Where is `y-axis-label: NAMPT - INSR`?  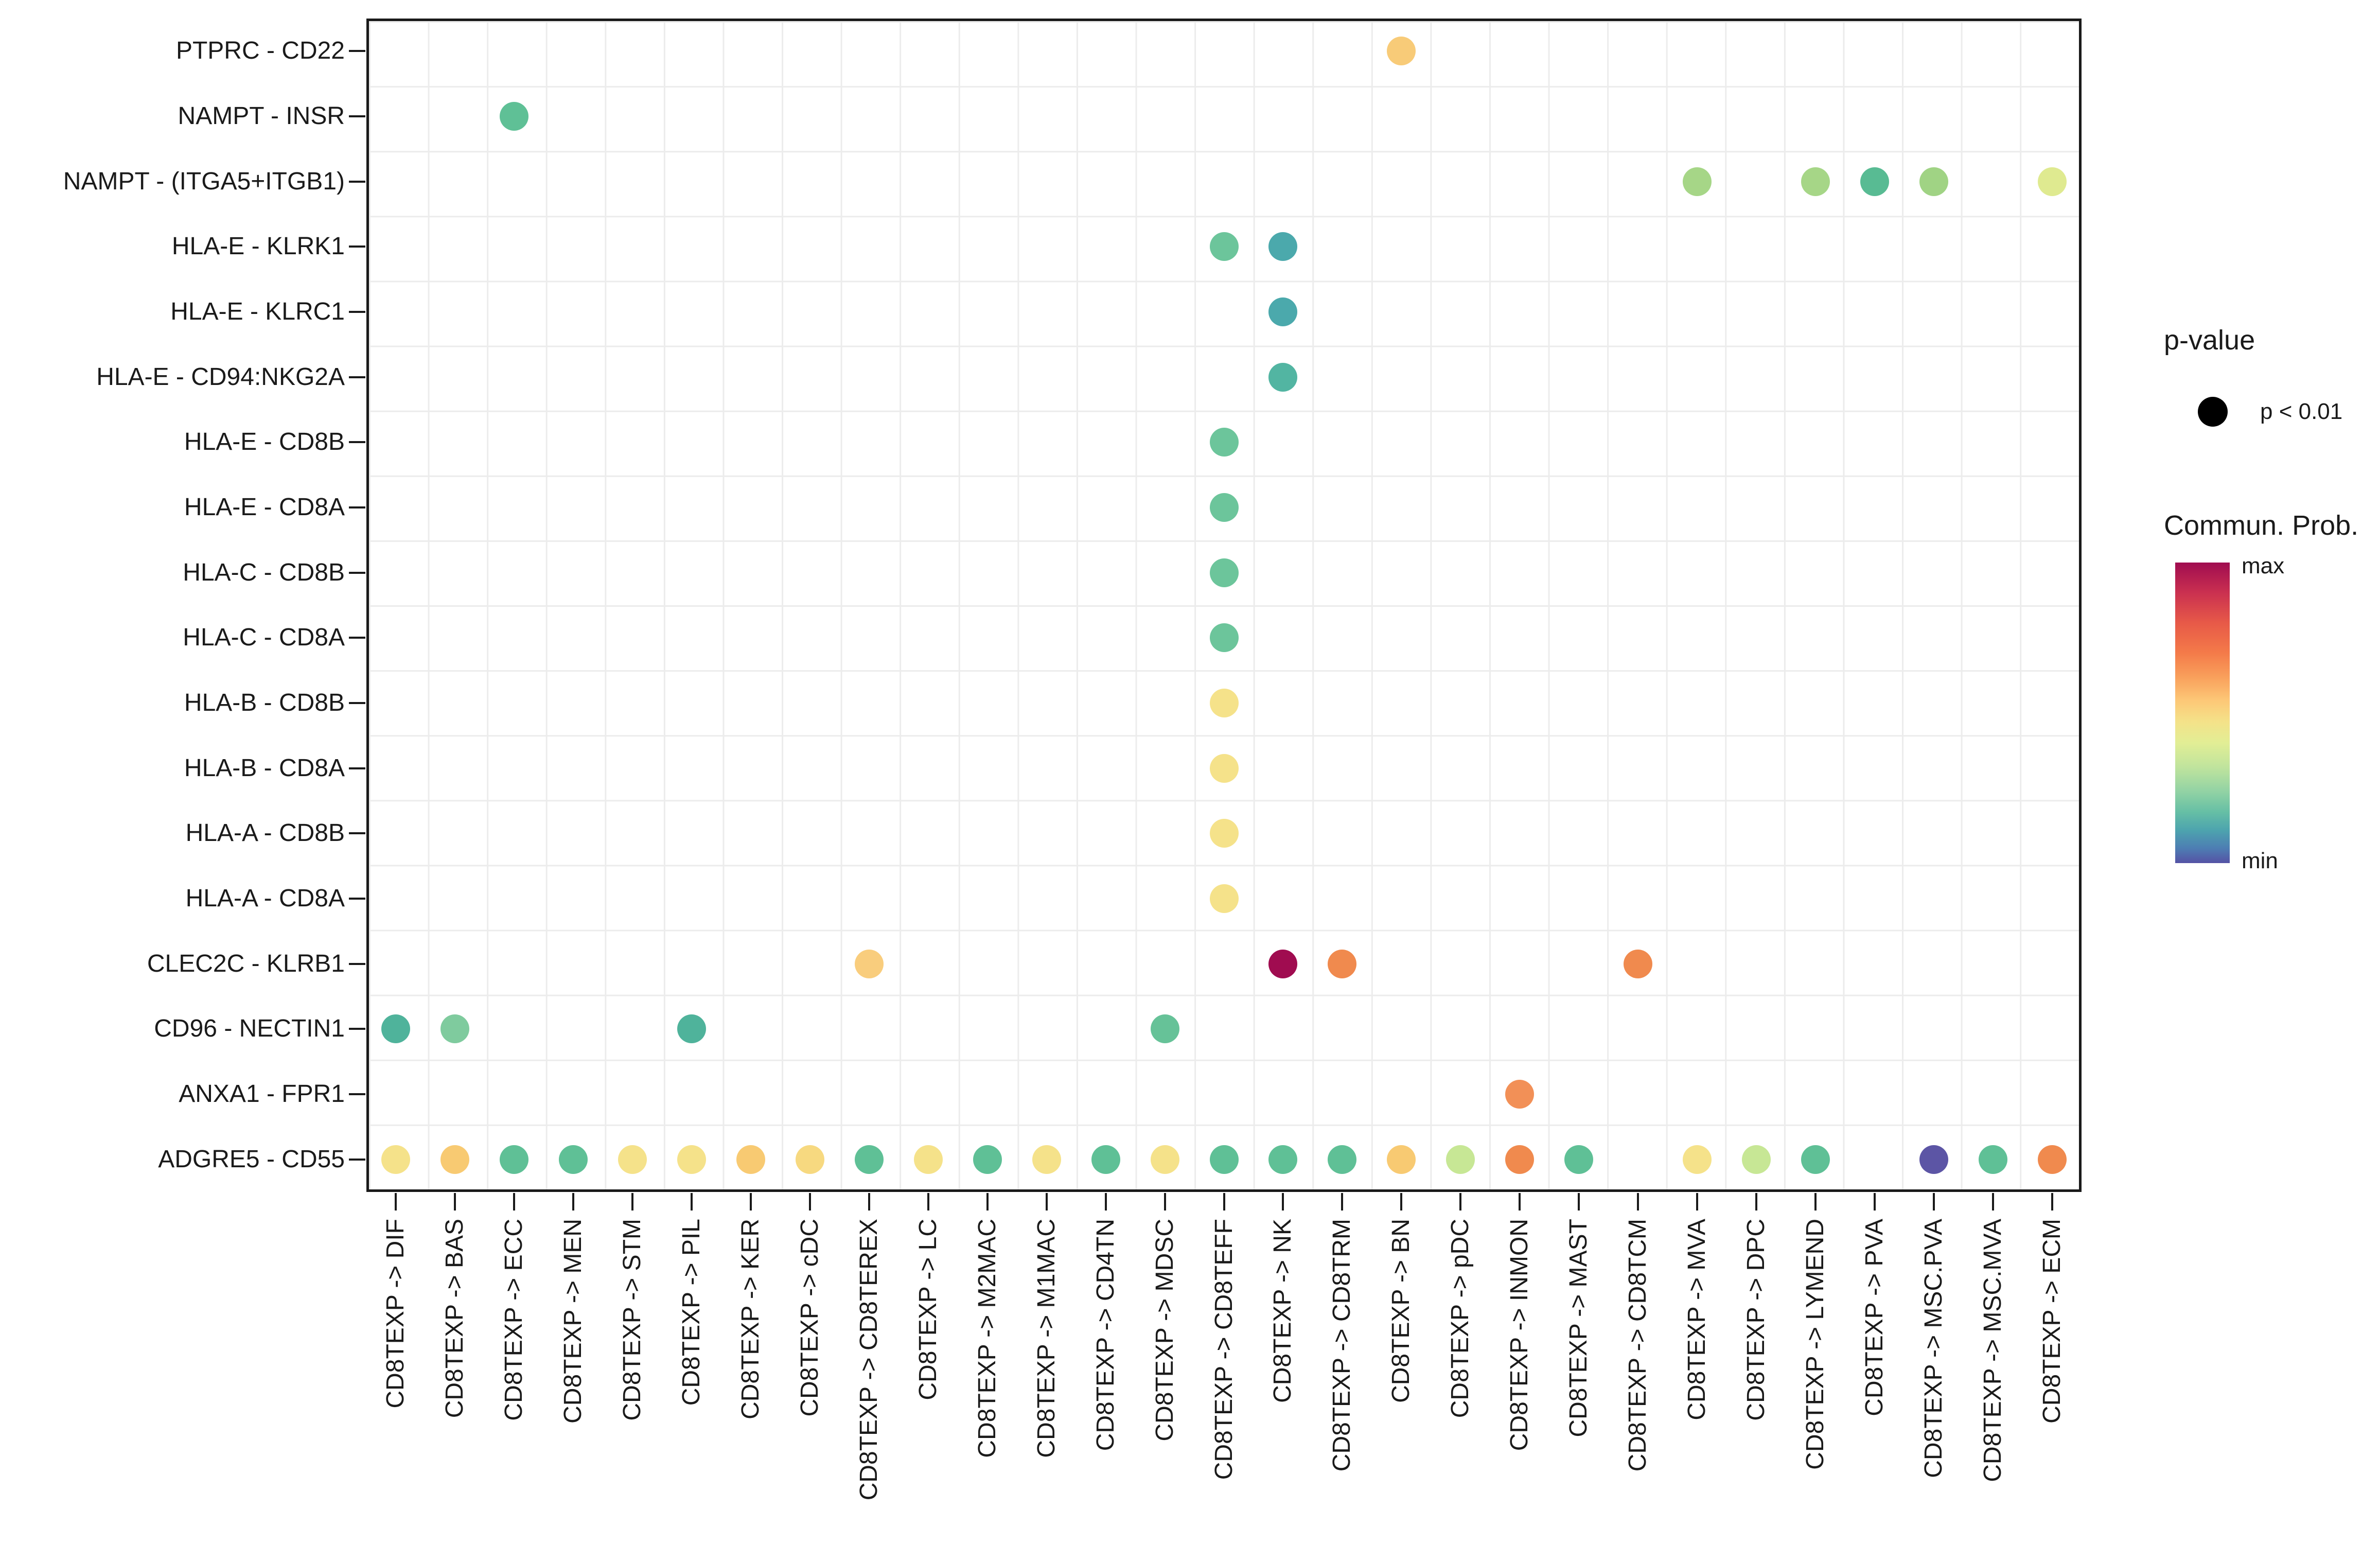
y-axis-label: NAMPT - INSR is located at coordinates (261, 116).